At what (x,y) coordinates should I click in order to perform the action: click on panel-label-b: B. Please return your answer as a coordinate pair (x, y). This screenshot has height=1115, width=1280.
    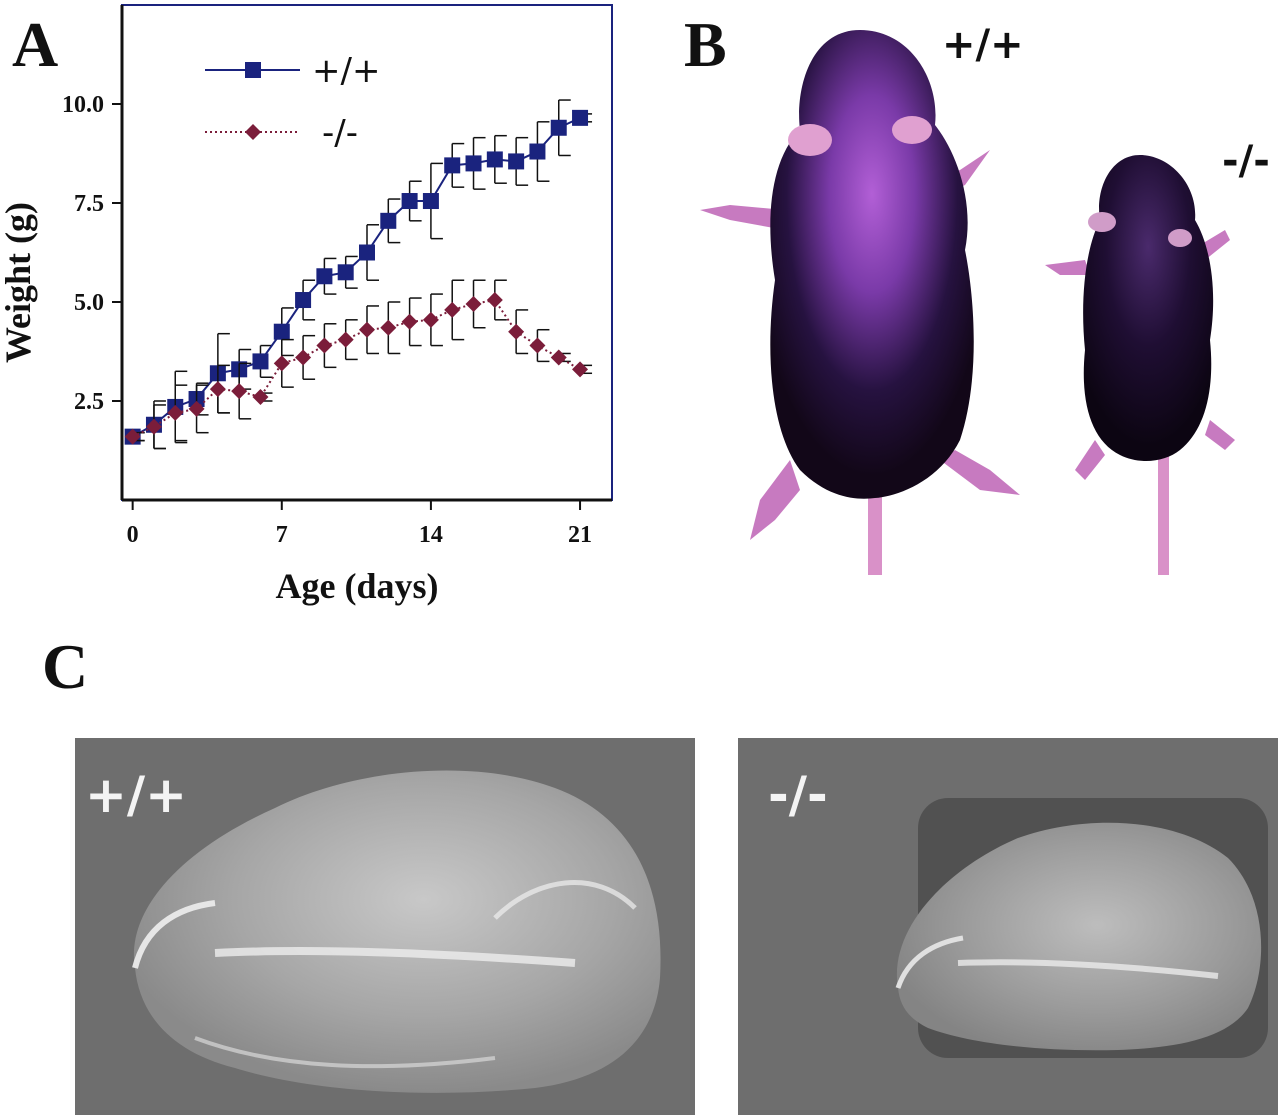
    Looking at the image, I should click on (705, 44).